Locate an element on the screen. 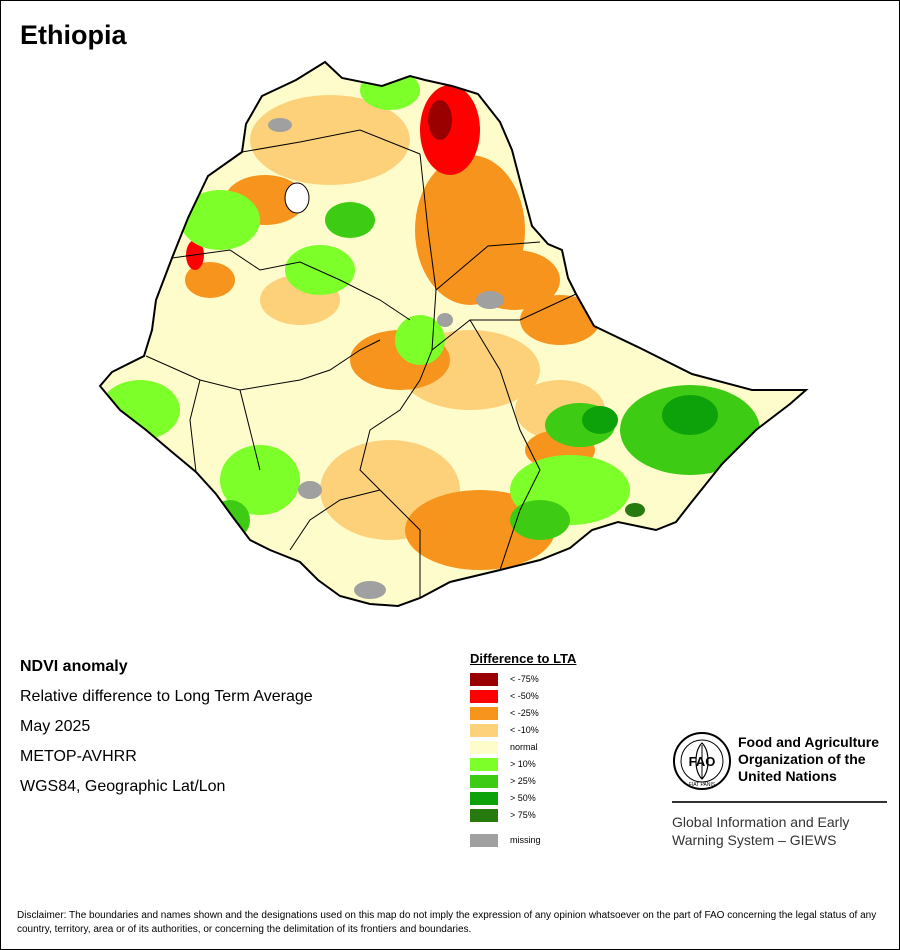 This screenshot has height=950, width=900. fao-logo-icon: FAO FIAT PANIS is located at coordinates (702, 761).